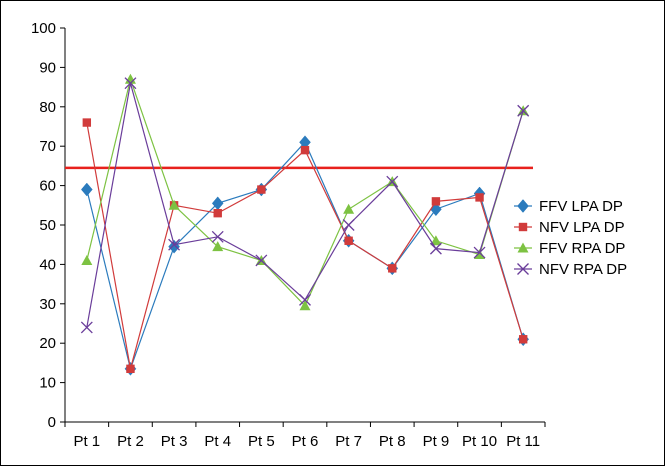 Image resolution: width=665 pixels, height=466 pixels. I want to click on x-tick-label: Pt 6, so click(305, 441).